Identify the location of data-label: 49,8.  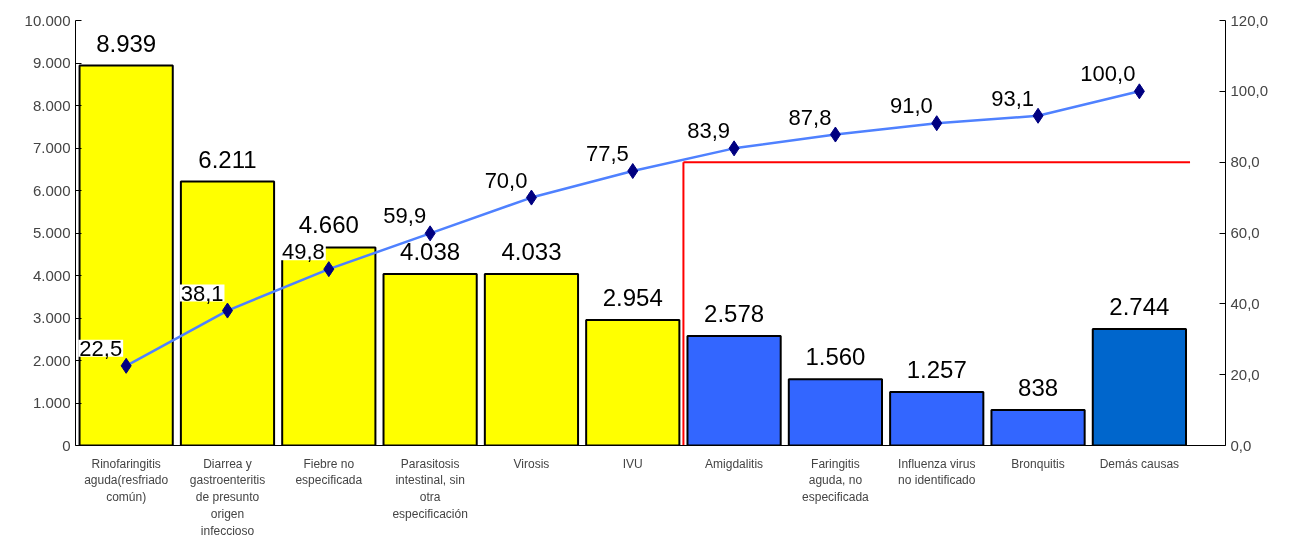
(303, 252).